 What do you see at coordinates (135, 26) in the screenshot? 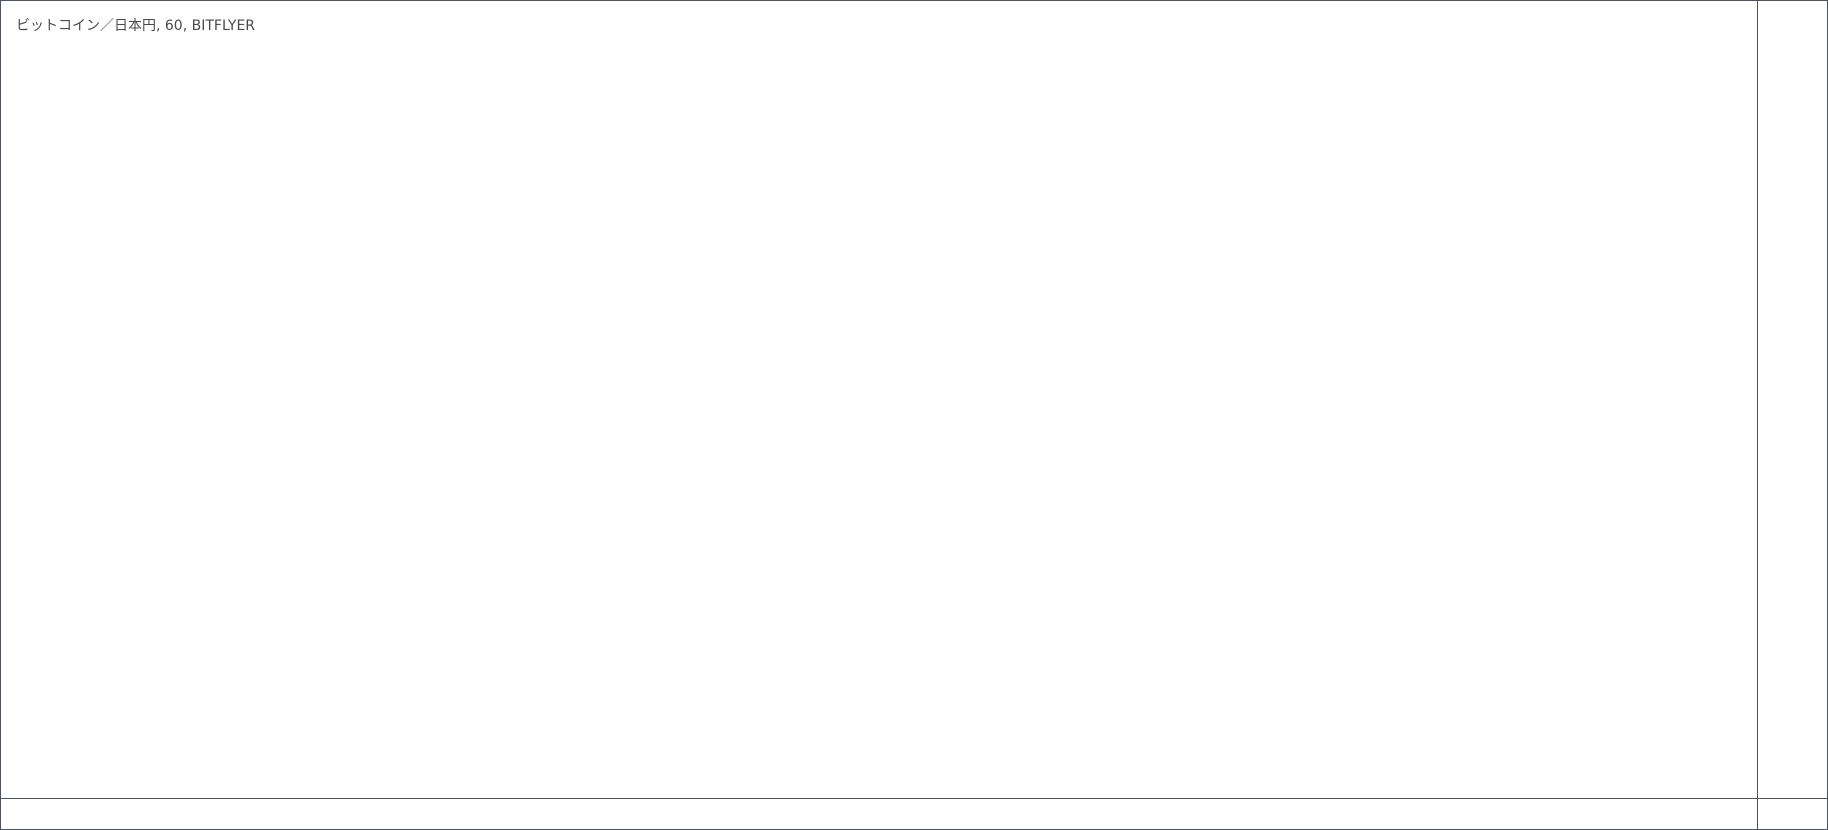
I see `chart-title: ビットコイン／日本円, 60, BITFLYER` at bounding box center [135, 26].